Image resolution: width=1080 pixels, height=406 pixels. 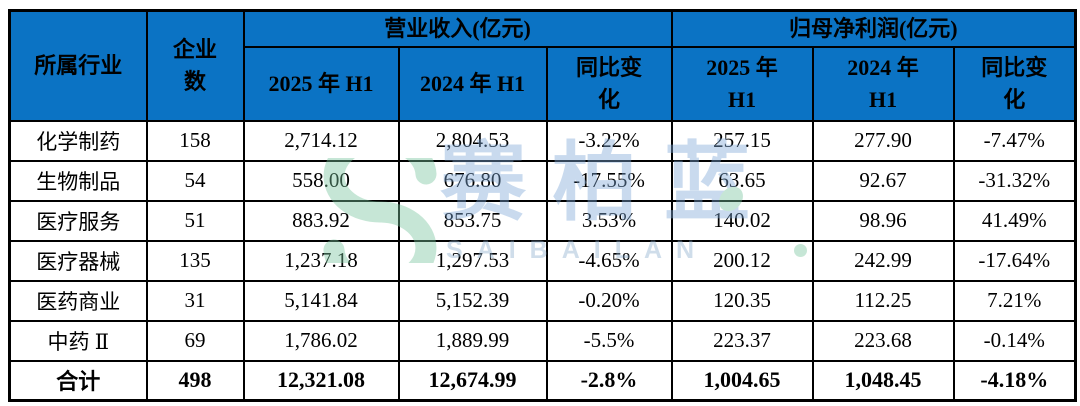 What do you see at coordinates (321, 340) in the screenshot?
I see `cell-revenue-2025: 1,786.02` at bounding box center [321, 340].